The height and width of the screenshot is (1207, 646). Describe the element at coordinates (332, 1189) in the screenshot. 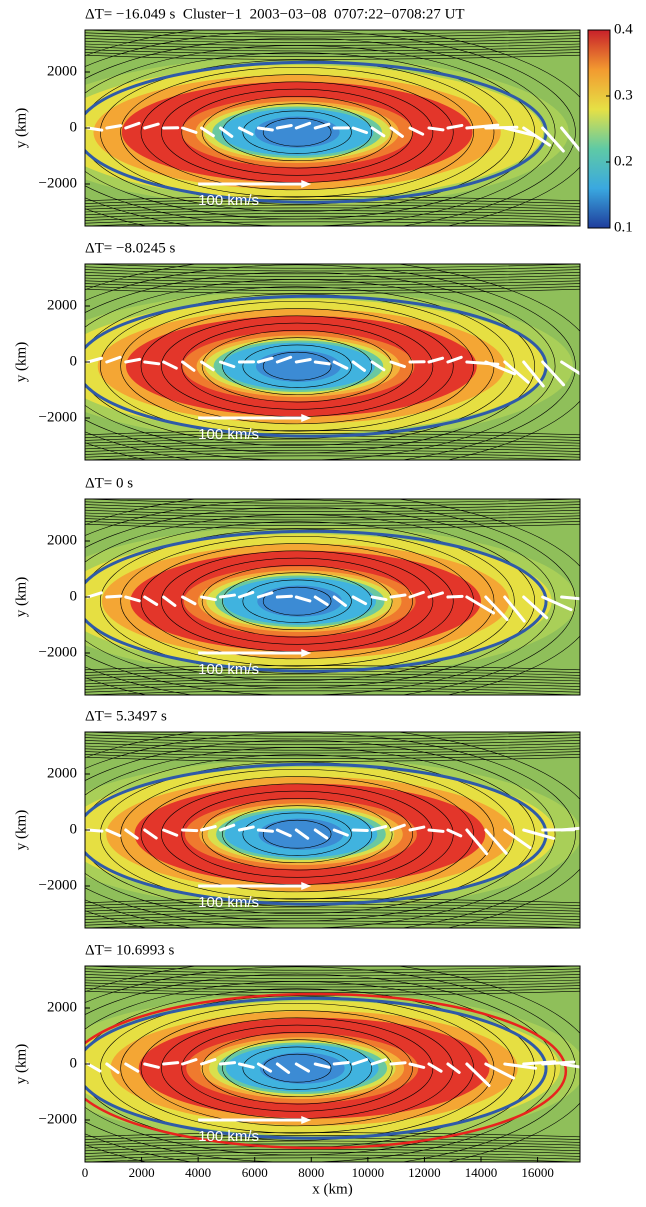

I see `x-axis-label: x (km)` at that location.